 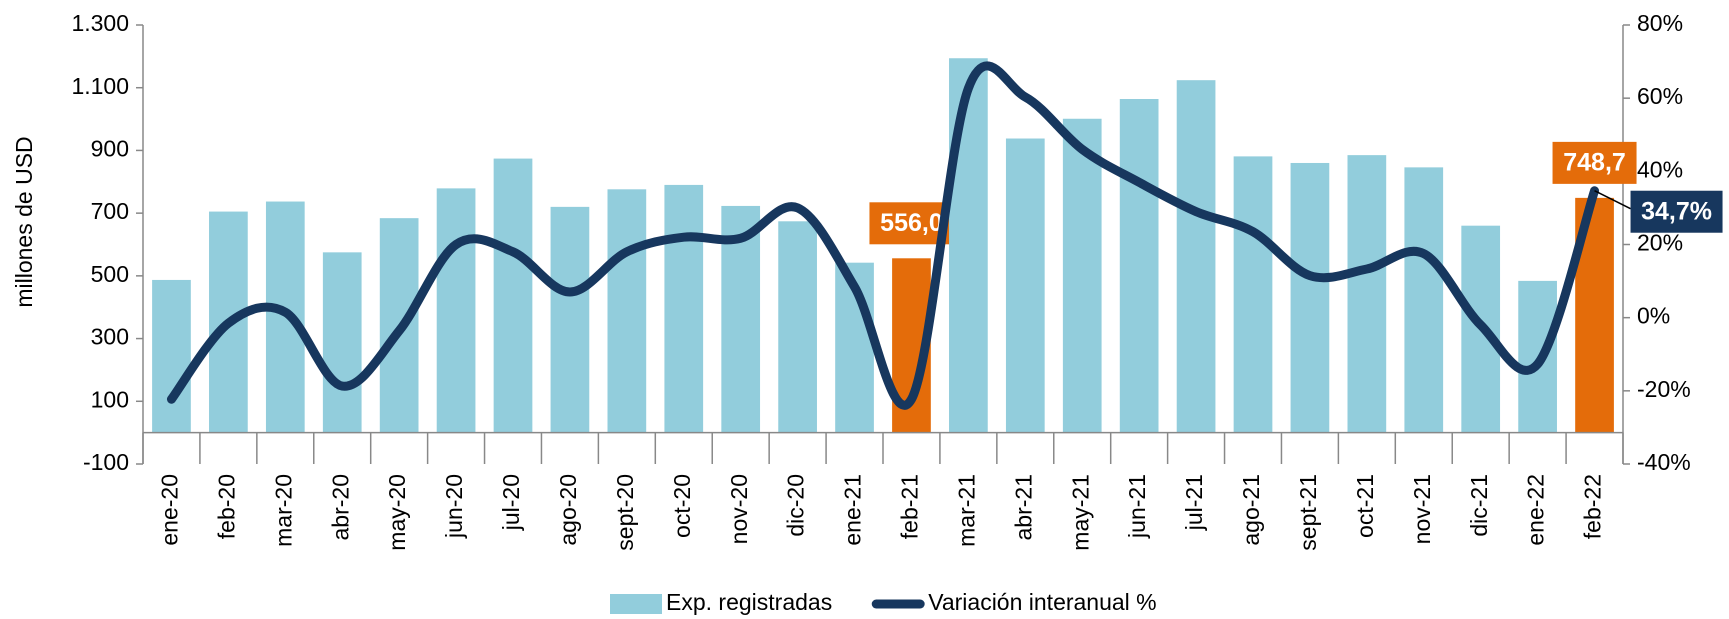 I want to click on data-label: 748,7, so click(x=1594, y=162).